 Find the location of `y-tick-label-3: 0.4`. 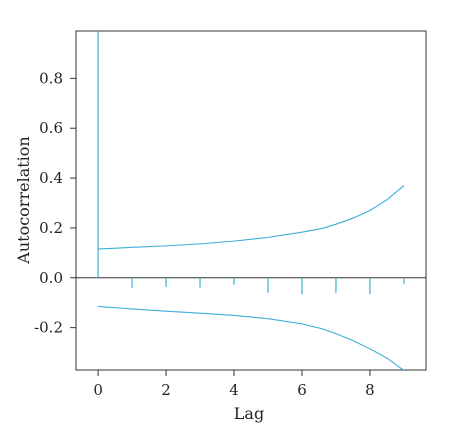

y-tick-label-3: 0.4 is located at coordinates (51, 178).